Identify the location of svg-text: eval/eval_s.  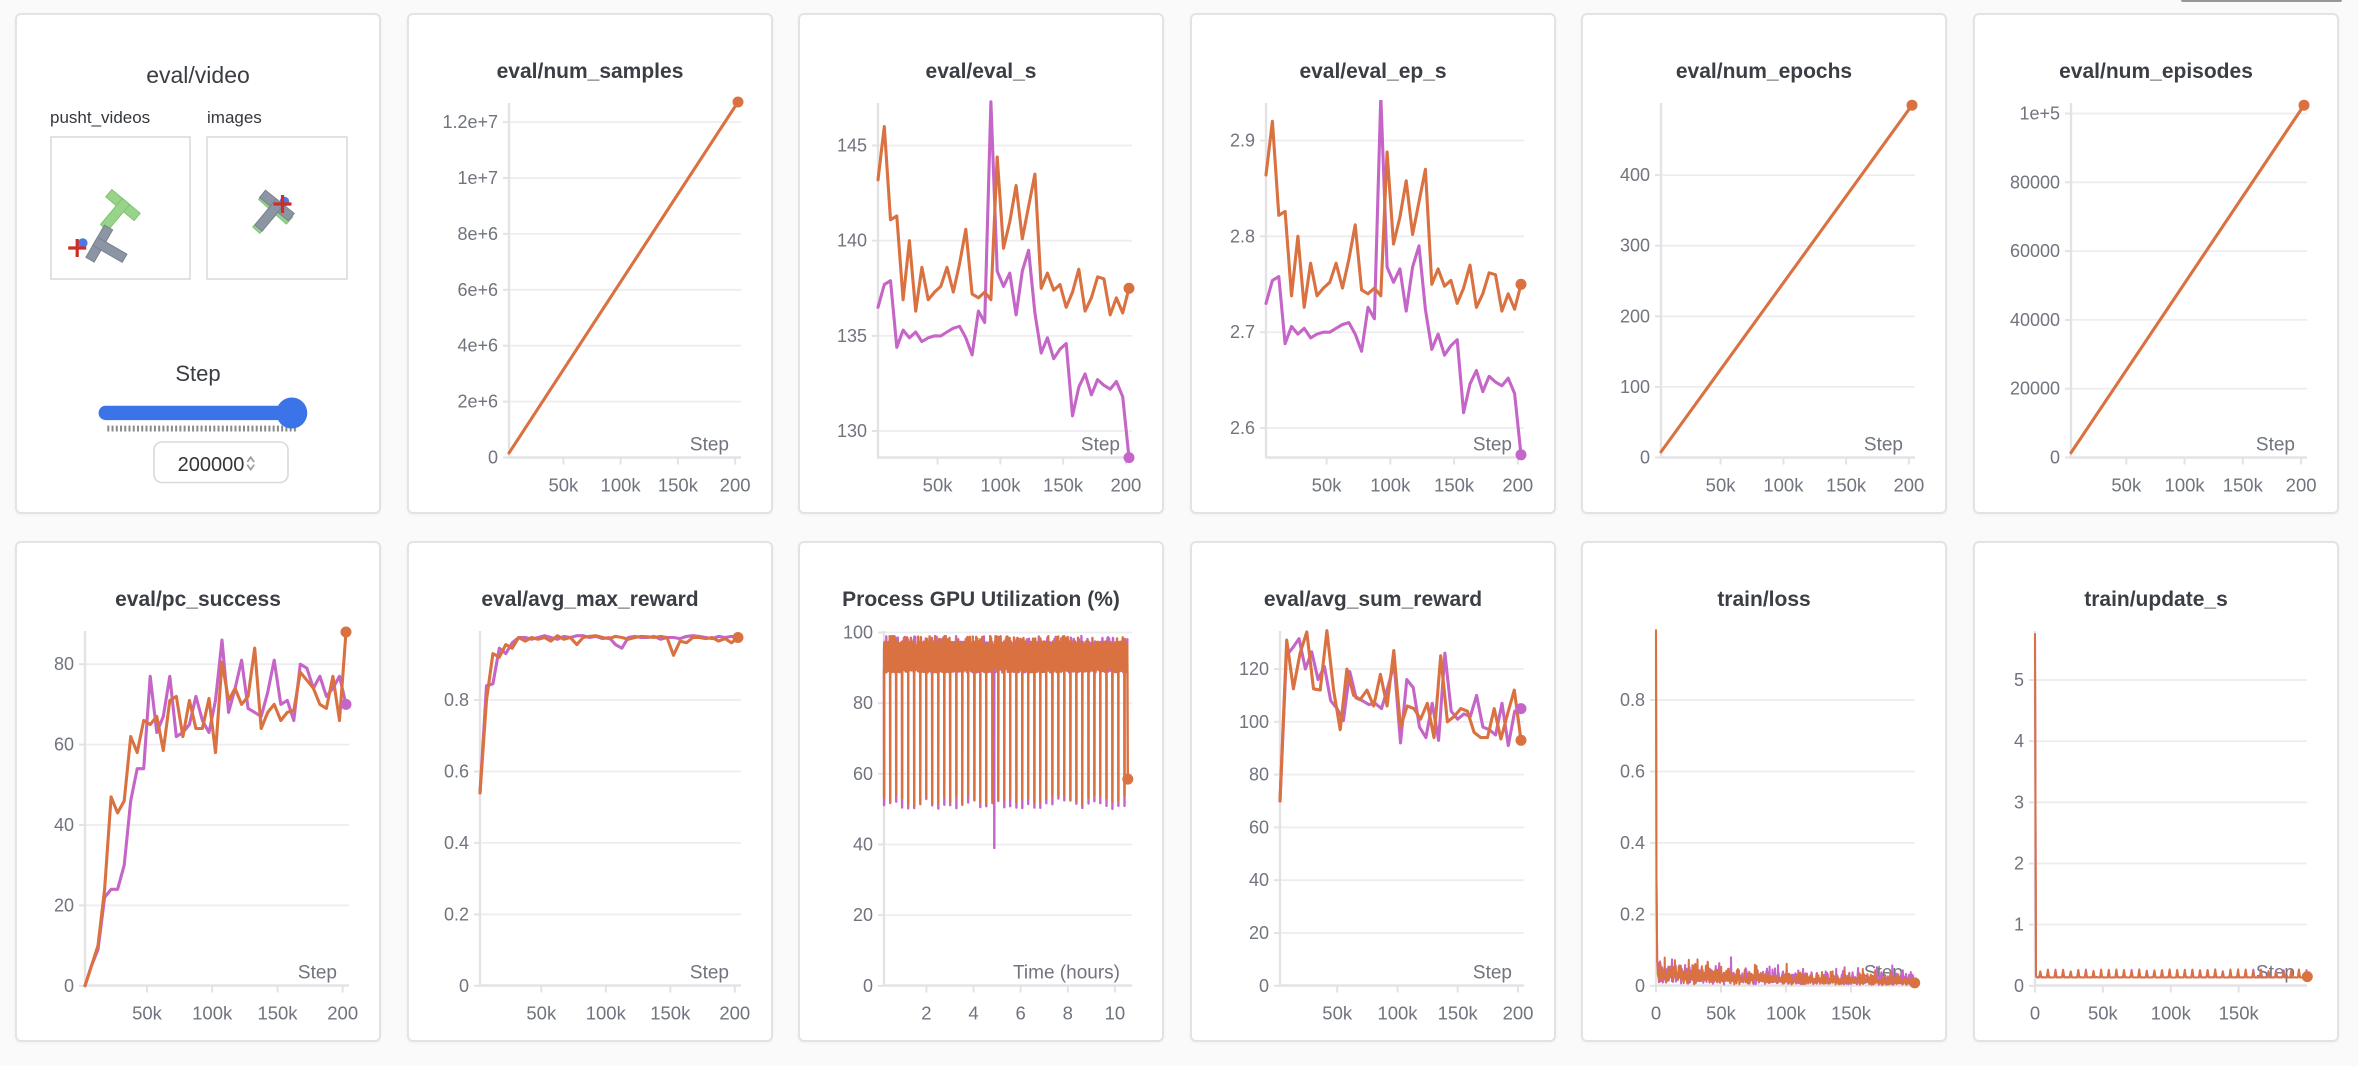
(981, 71).